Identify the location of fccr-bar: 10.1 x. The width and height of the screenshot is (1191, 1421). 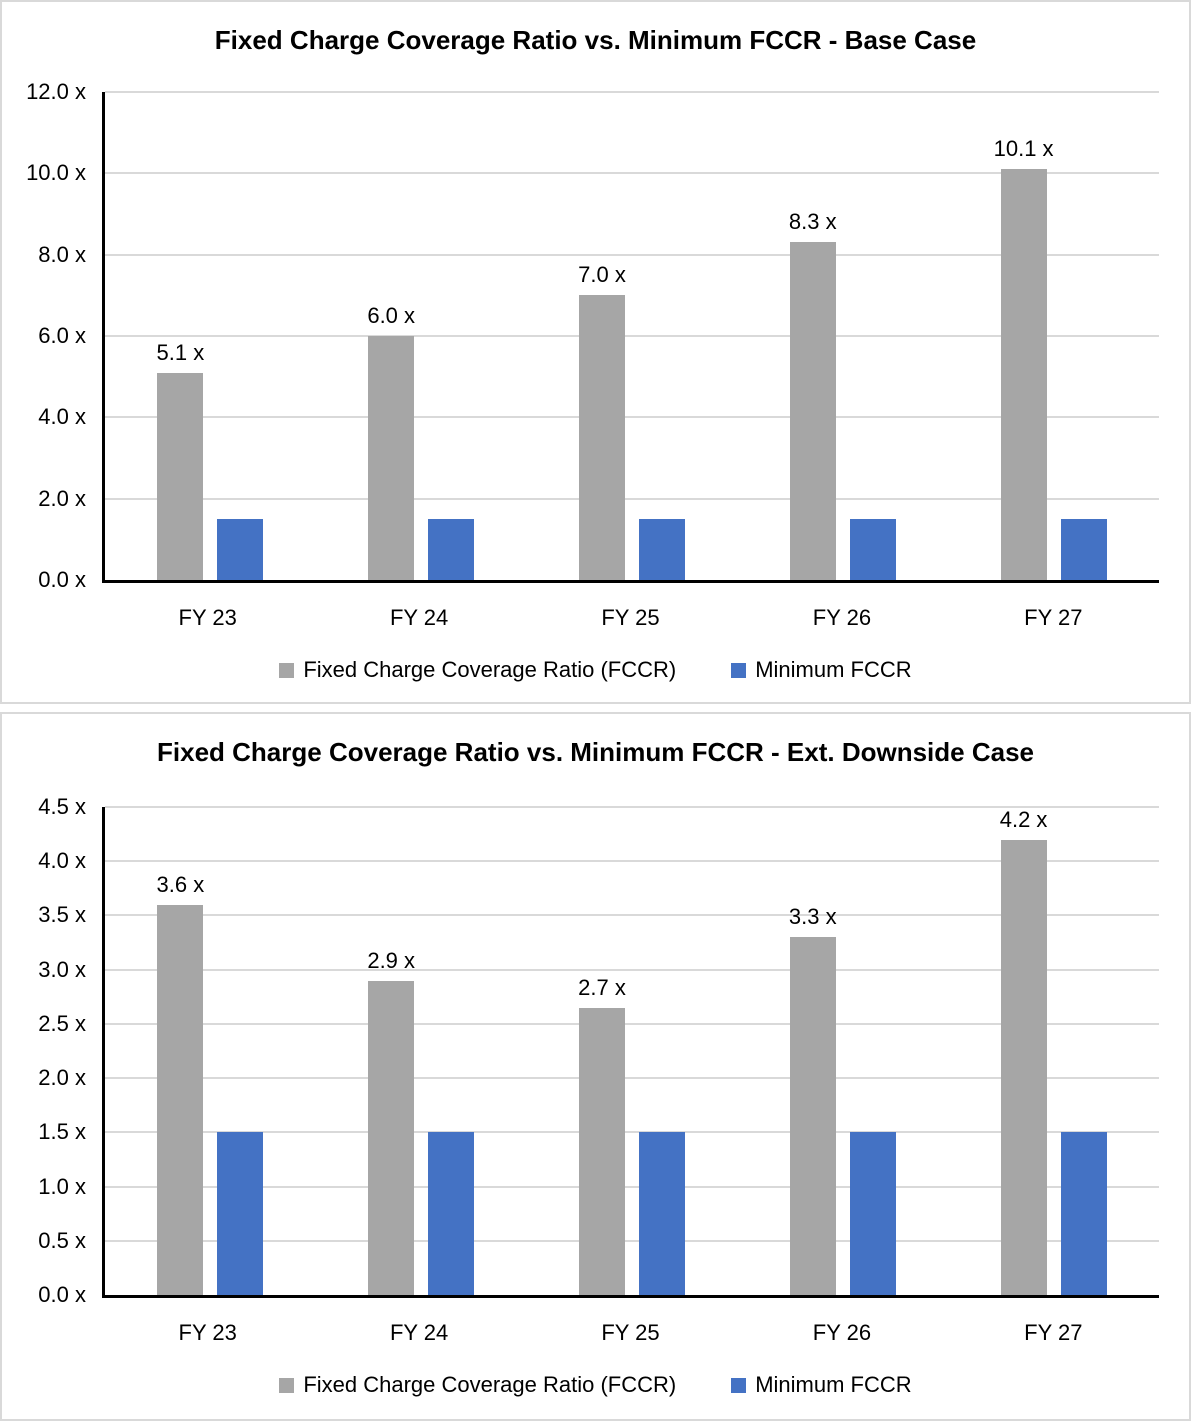
(1024, 358).